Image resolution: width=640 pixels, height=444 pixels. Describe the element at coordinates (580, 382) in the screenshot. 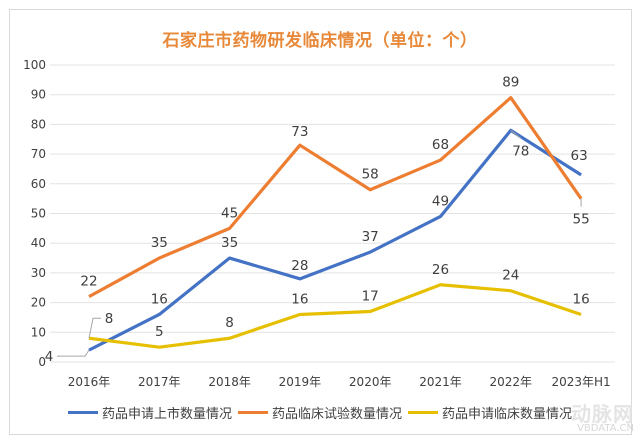

I see `x-tick-label: 2023年H1` at that location.